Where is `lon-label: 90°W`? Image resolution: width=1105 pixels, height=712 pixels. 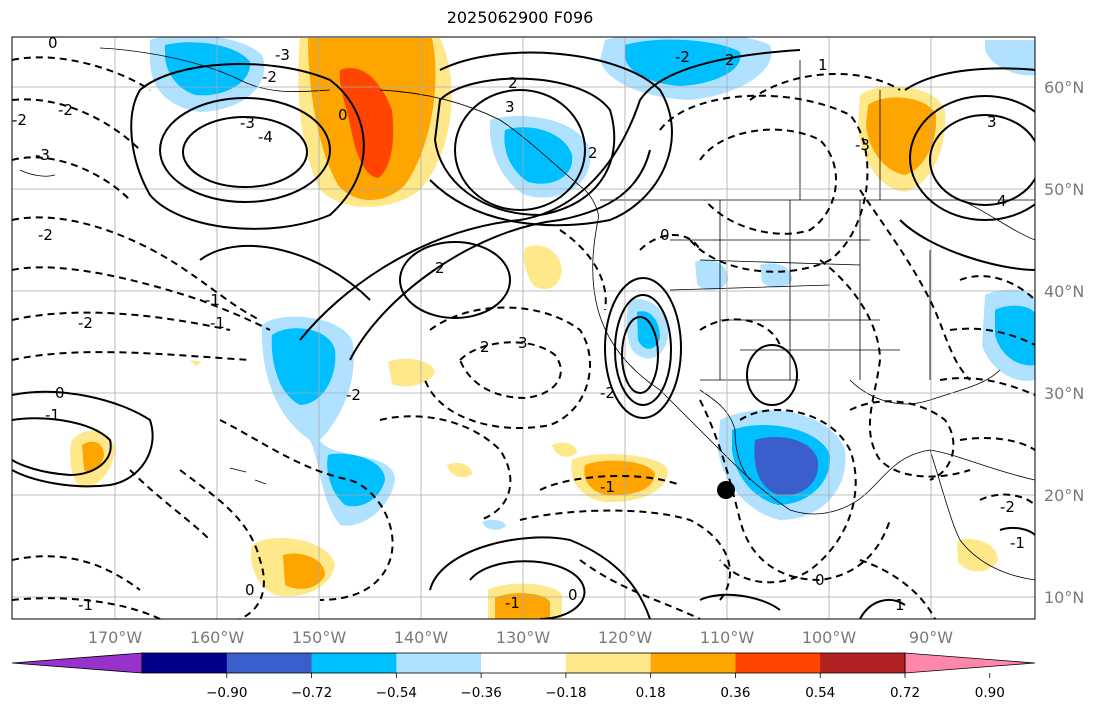
lon-label: 90°W is located at coordinates (931, 637).